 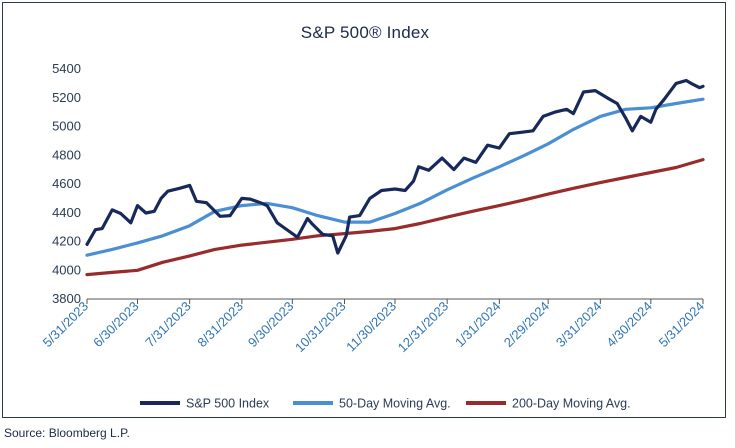 I want to click on x-tick-label: 7/31/2023, so click(x=168, y=325).